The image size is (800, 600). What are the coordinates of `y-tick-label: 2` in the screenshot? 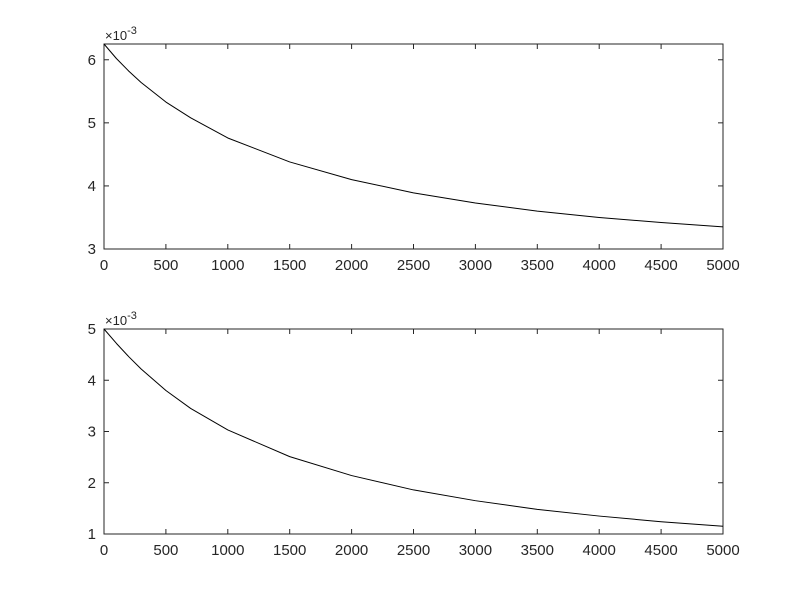 It's located at (92, 483).